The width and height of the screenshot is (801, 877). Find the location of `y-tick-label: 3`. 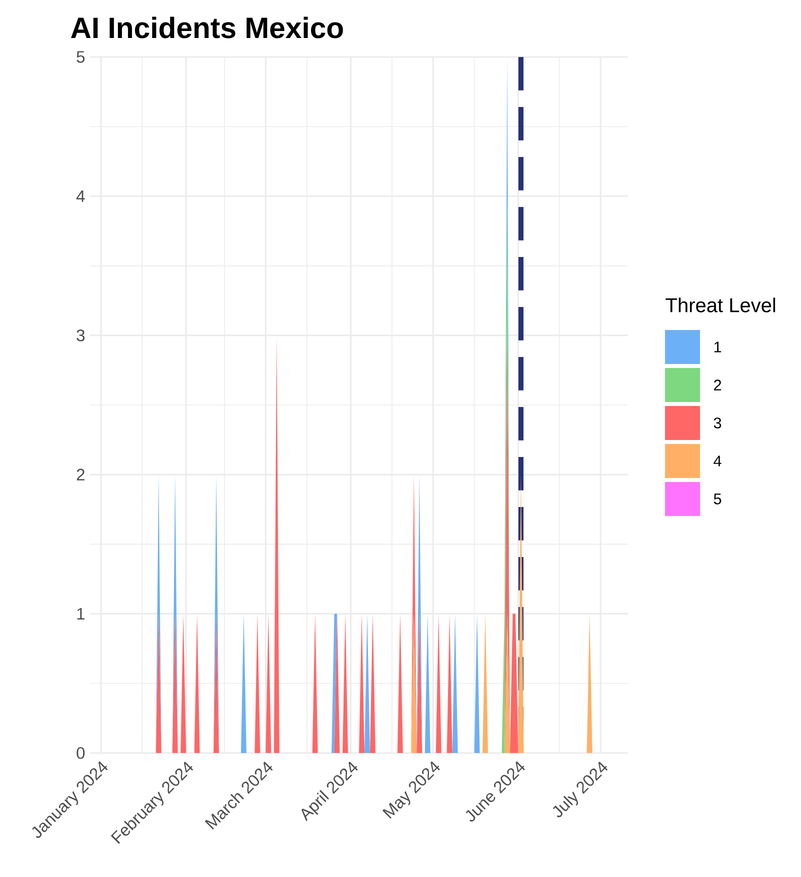

y-tick-label: 3 is located at coordinates (80, 336).